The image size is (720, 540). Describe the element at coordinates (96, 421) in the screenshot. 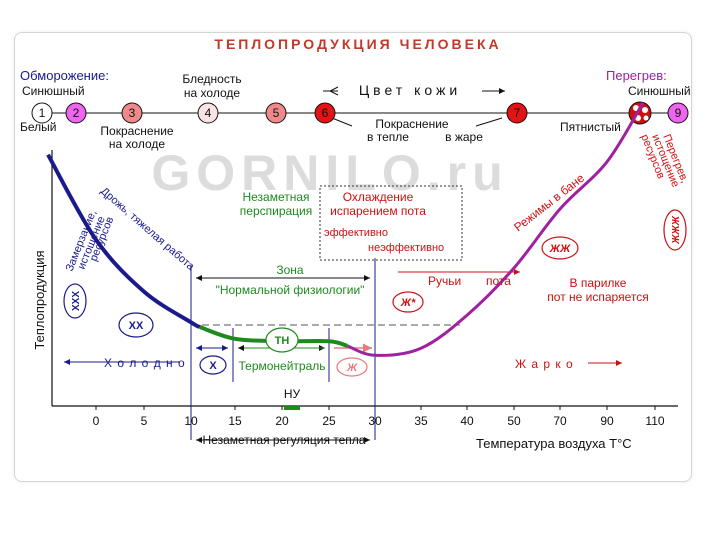

I see `x-tick-label: 0` at that location.